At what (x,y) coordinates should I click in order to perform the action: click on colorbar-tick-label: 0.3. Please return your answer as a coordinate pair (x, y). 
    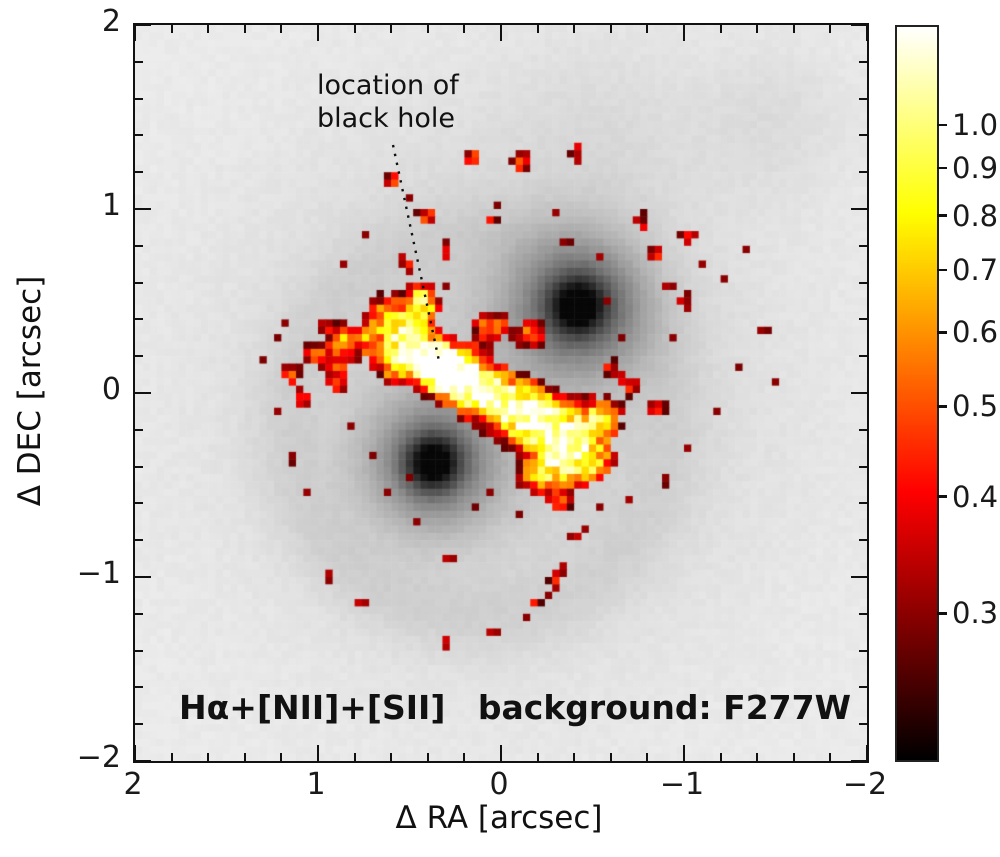
    Looking at the image, I should click on (975, 613).